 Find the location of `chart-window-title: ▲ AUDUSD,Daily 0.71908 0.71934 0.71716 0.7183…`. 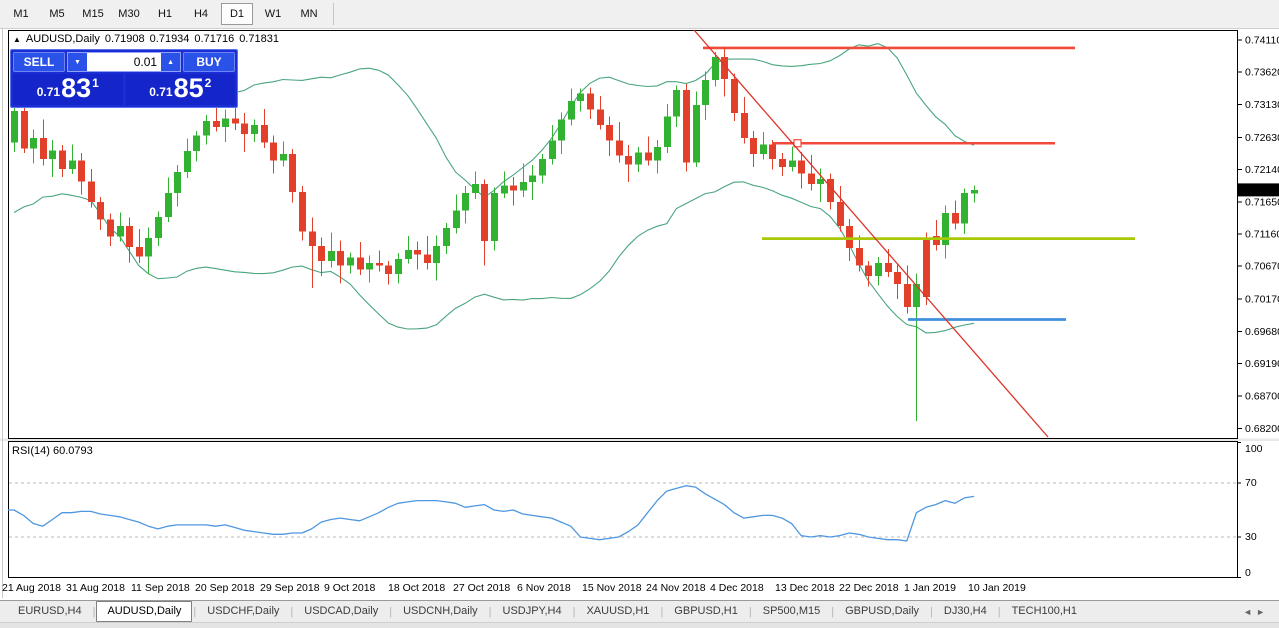

chart-window-title: ▲ AUDUSD,Daily 0.71908 0.71934 0.71716 0.7183… is located at coordinates (146, 39).